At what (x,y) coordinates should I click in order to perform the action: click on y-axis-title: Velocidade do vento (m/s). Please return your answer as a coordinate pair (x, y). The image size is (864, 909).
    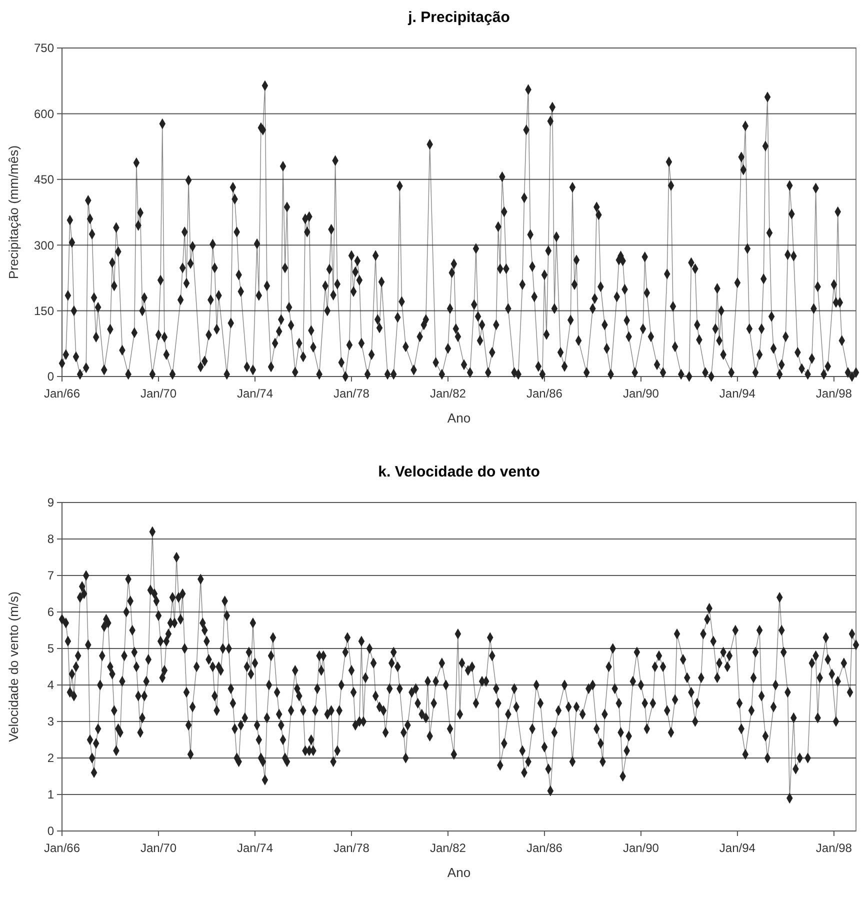
    Looking at the image, I should click on (13, 667).